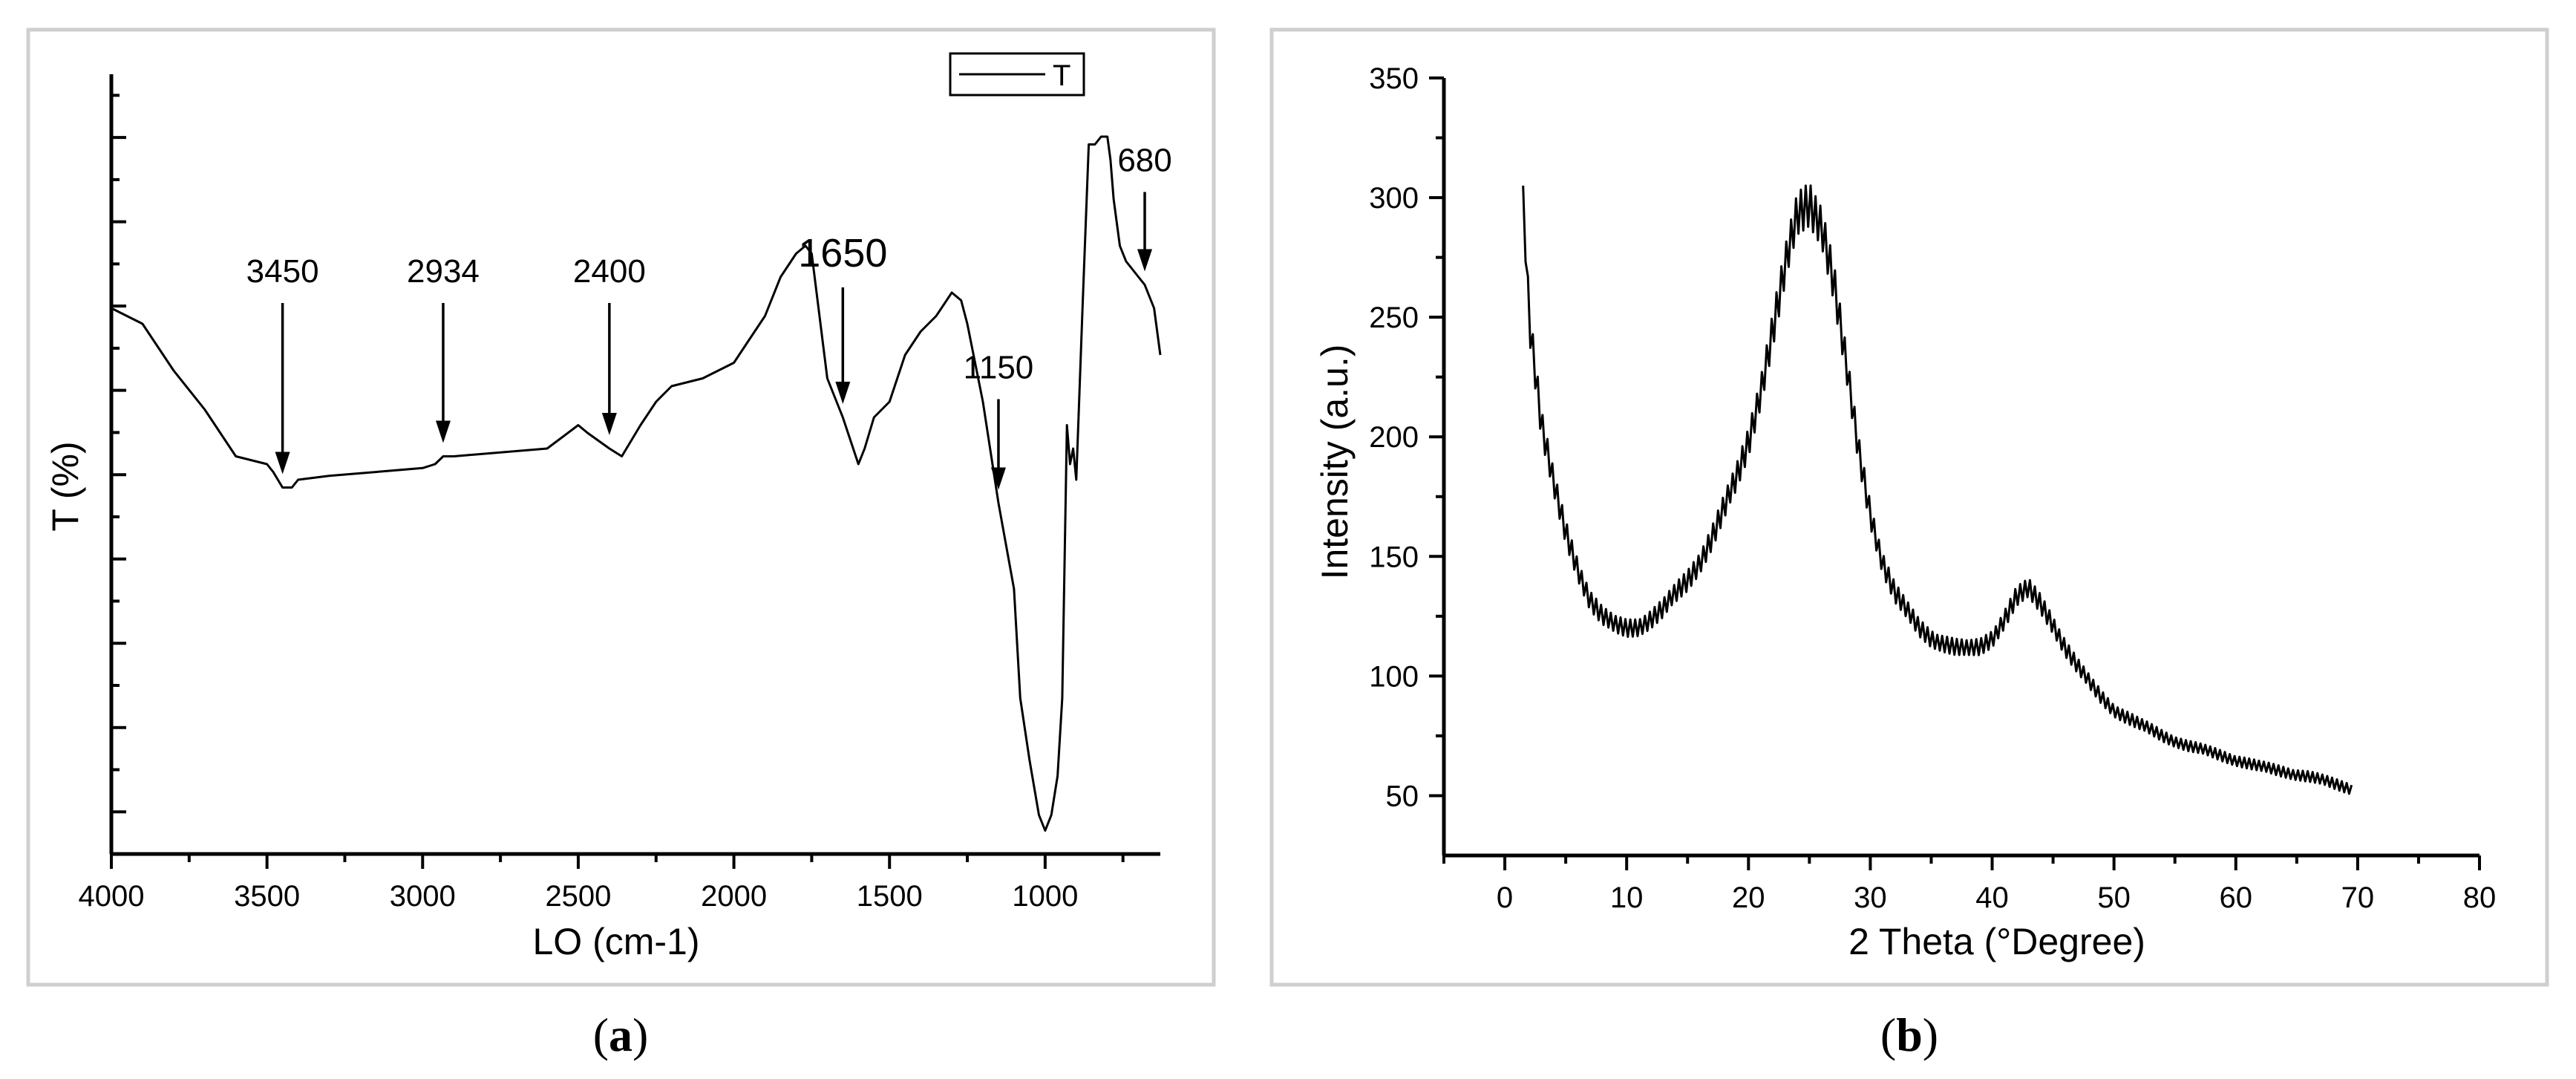 This screenshot has height=1079, width=2576. I want to click on xrd-x-tick-label: 20, so click(1748, 897).